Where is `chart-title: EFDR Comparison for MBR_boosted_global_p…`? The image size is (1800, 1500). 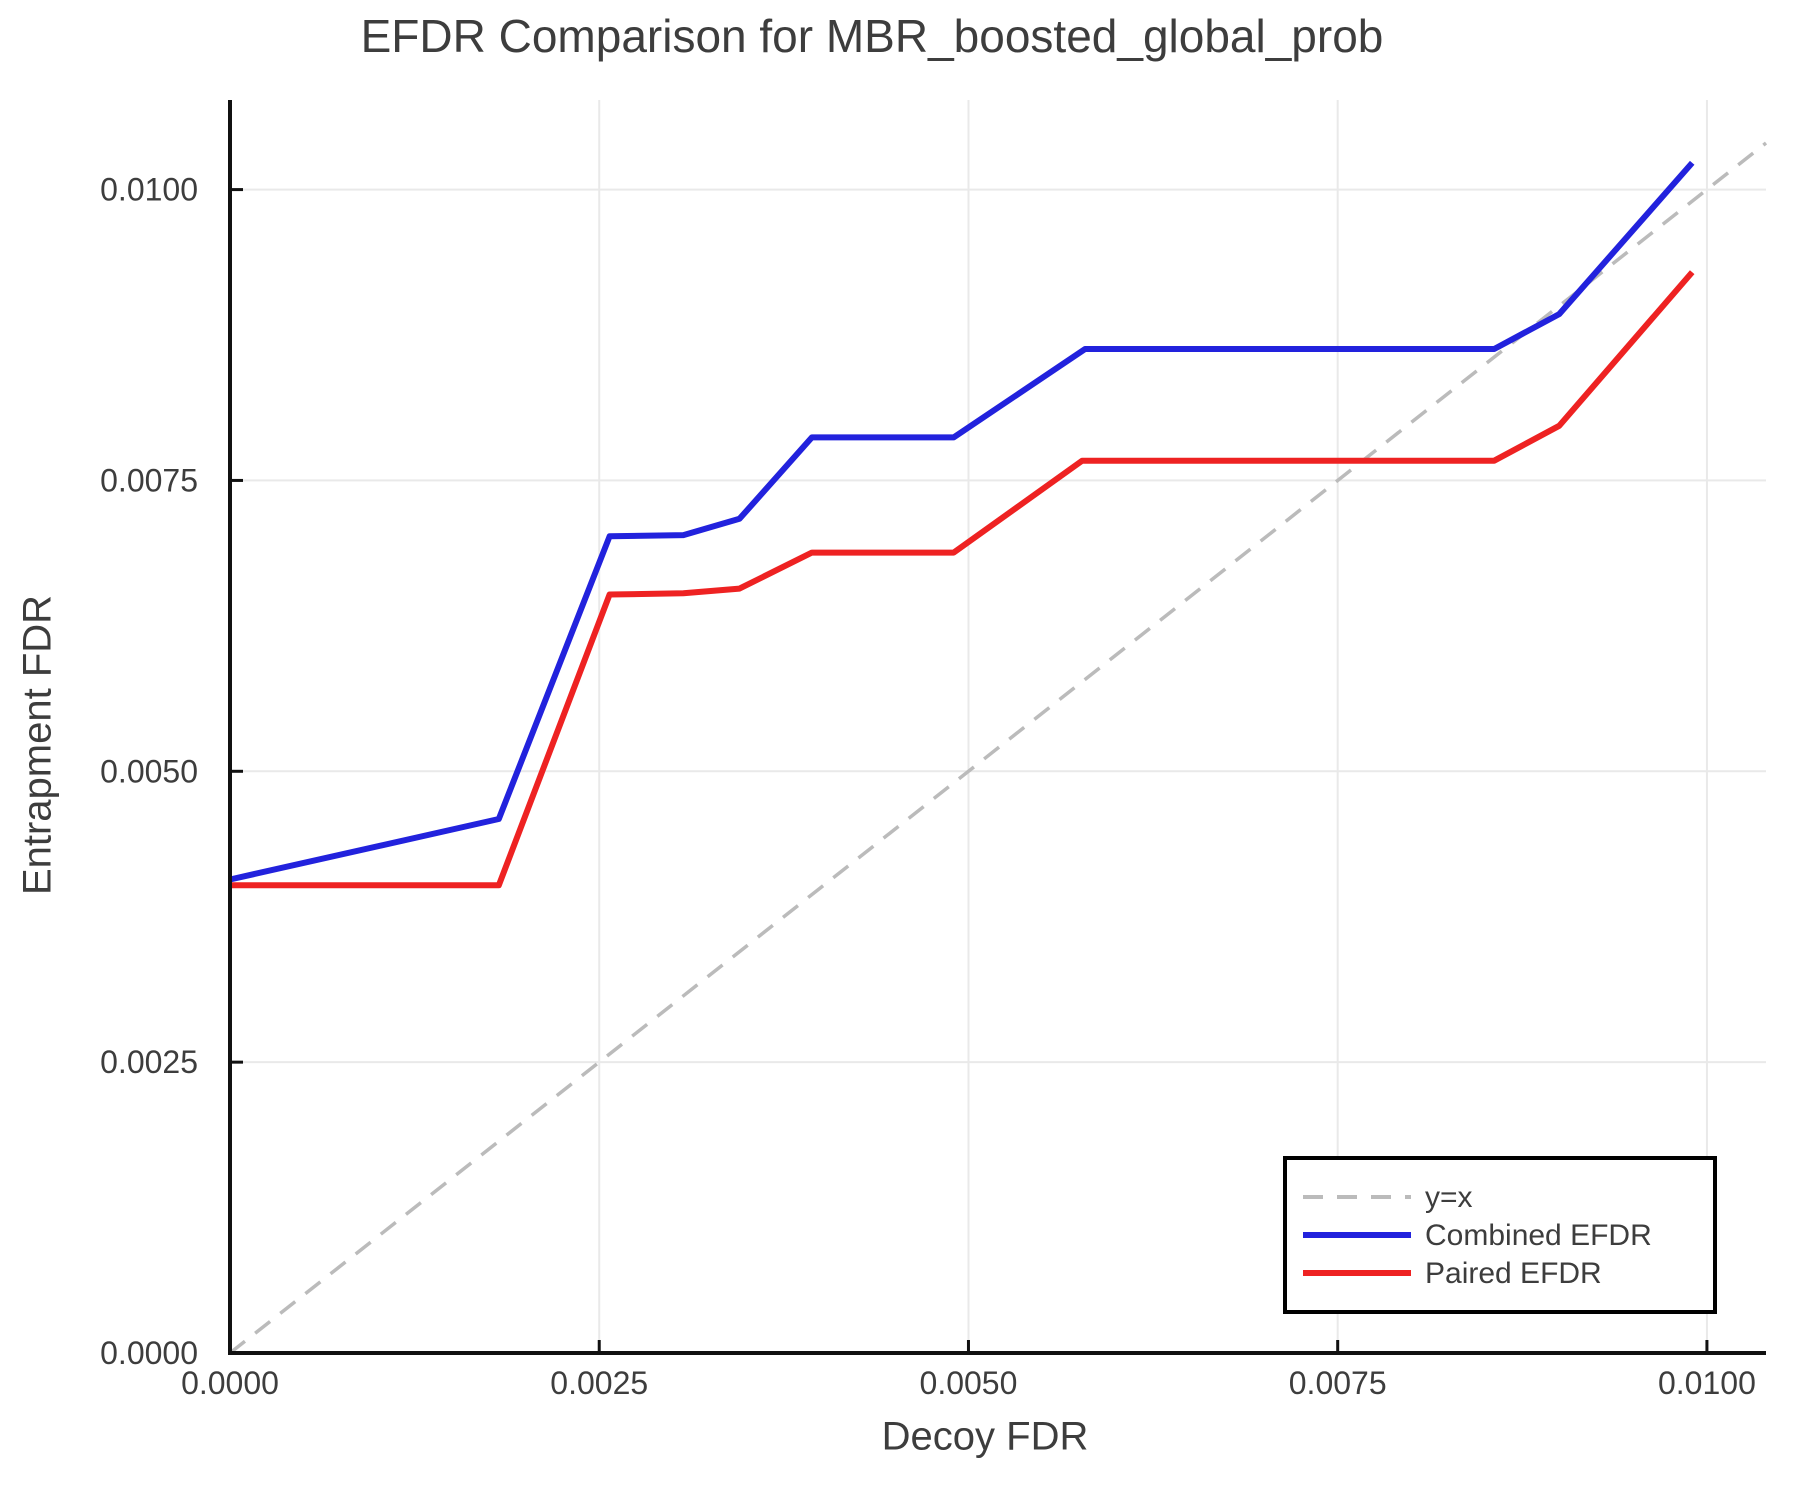
chart-title: EFDR Comparison for MBR_boosted_global_p… is located at coordinates (872, 36).